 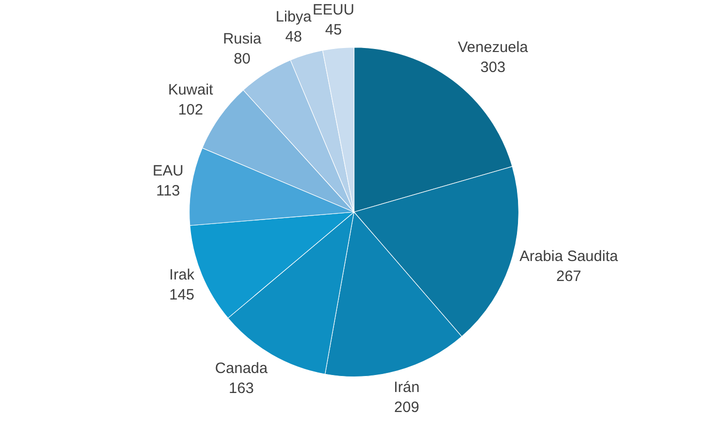 I want to click on slice-label: Arabia Saudita, so click(x=569, y=256).